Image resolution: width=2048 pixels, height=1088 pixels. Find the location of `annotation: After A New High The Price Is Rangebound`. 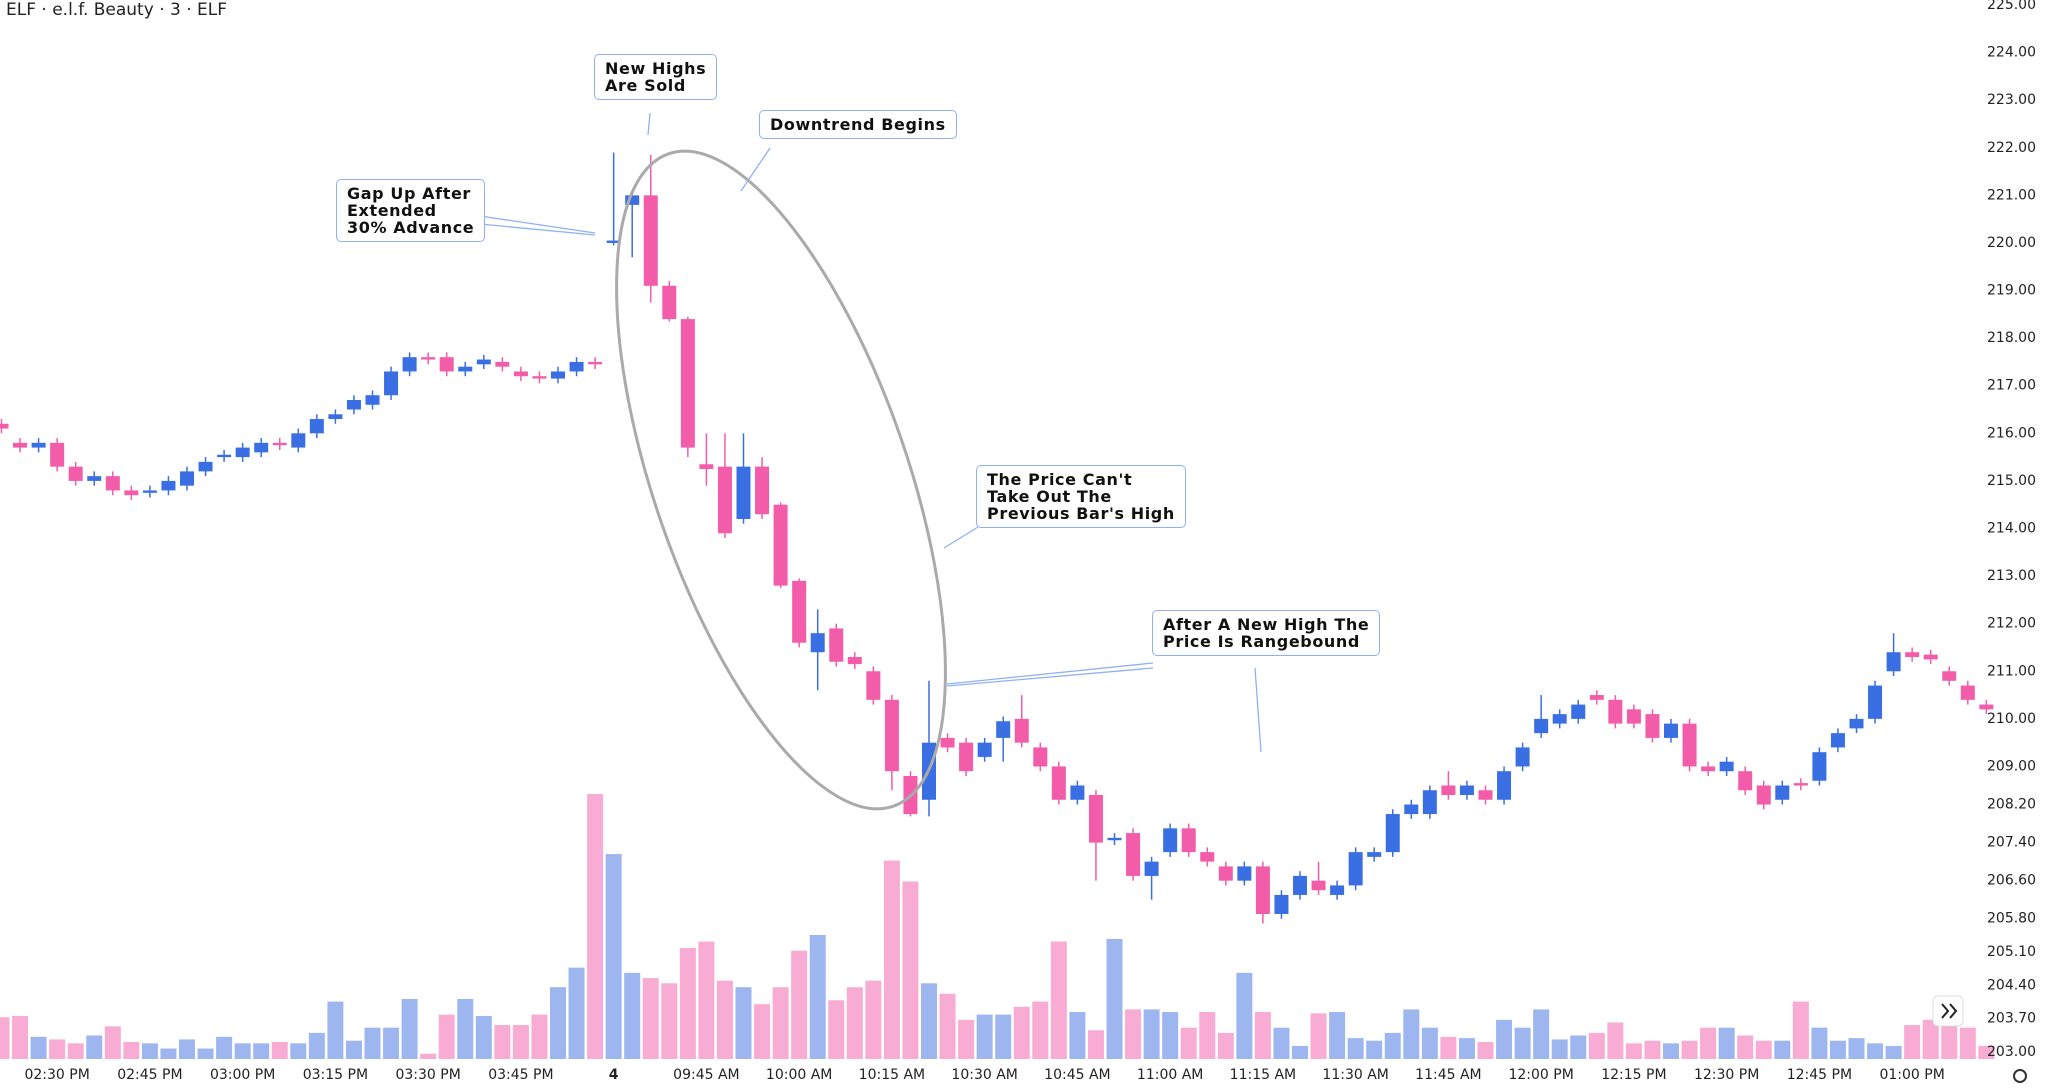

annotation: After A New High The Price Is Rangebound is located at coordinates (1266, 633).